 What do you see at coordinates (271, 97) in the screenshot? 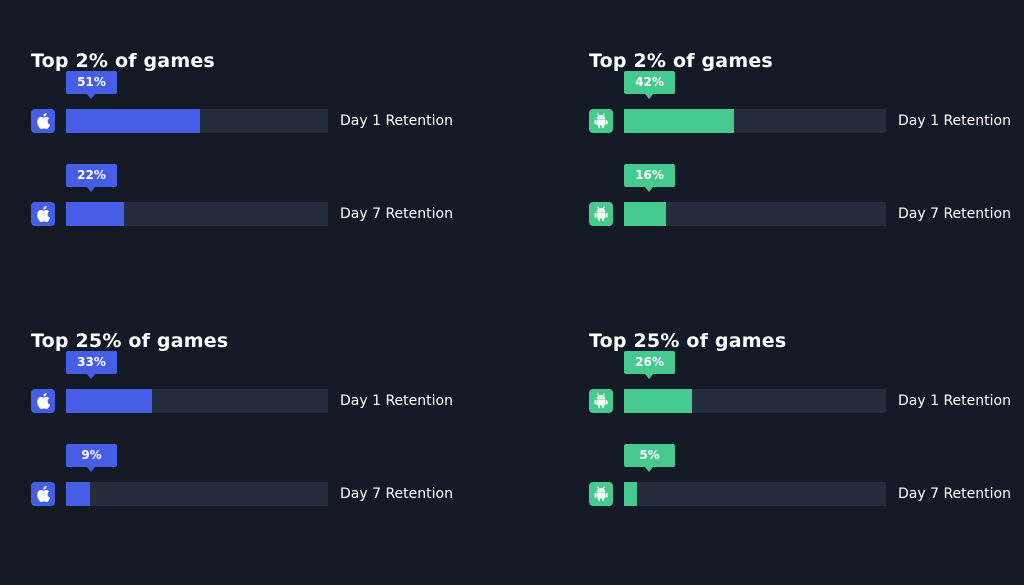
I see `bar-row: 51% Day 1 Retention` at bounding box center [271, 97].